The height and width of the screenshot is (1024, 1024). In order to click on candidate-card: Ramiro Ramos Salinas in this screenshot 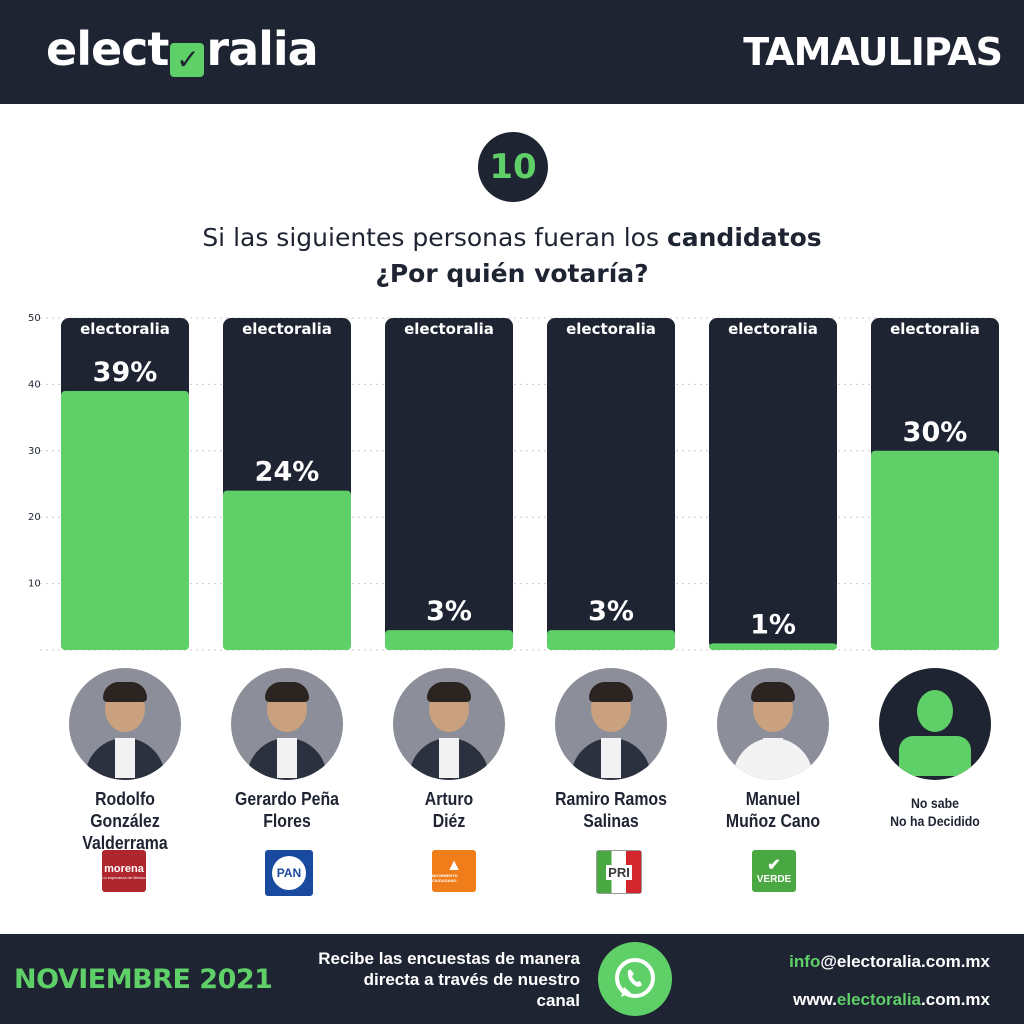, I will do `click(611, 750)`.